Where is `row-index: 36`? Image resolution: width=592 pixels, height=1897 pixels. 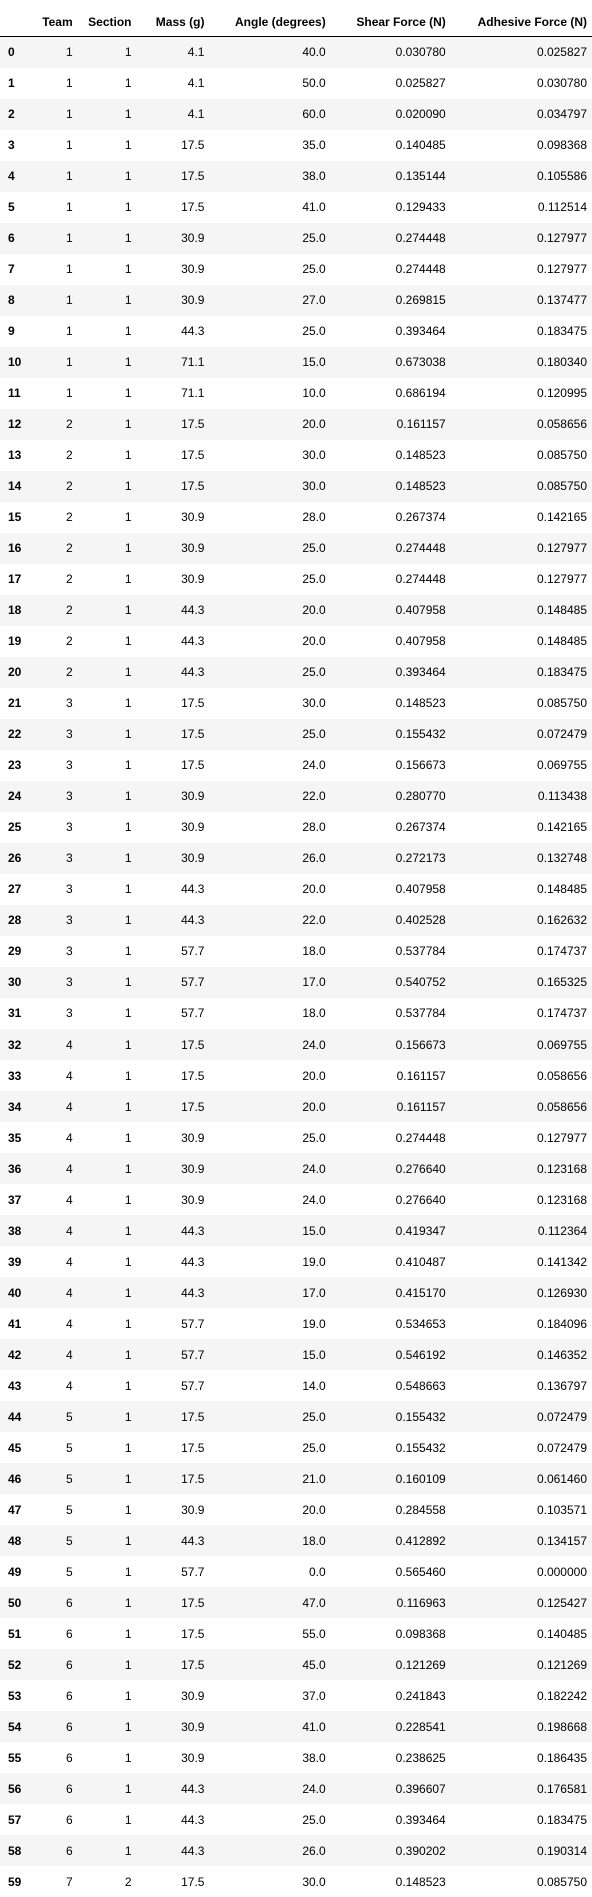
row-index: 36 is located at coordinates (17, 1168).